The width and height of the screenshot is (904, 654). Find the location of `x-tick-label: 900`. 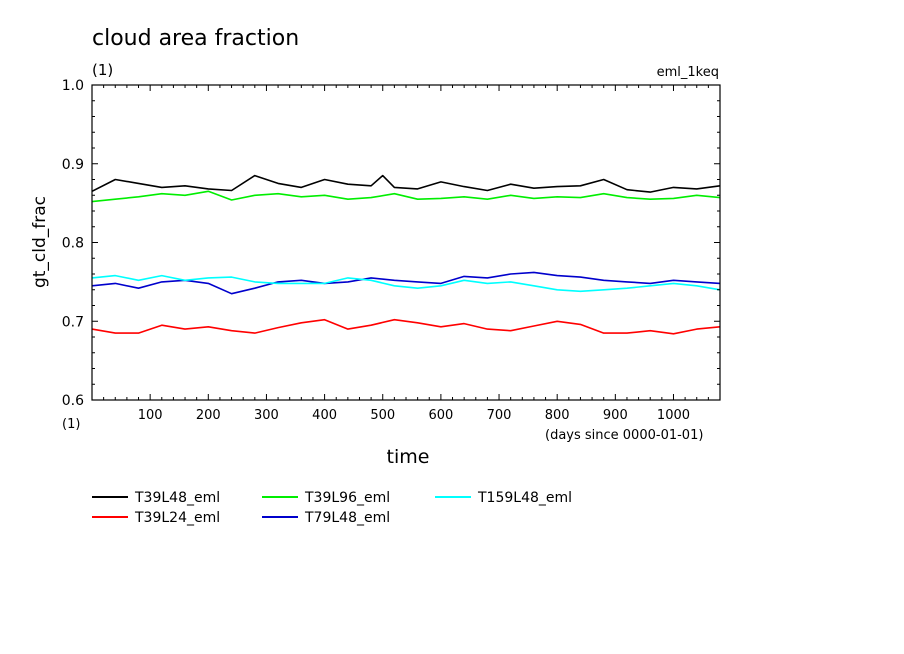

x-tick-label: 900 is located at coordinates (615, 415).